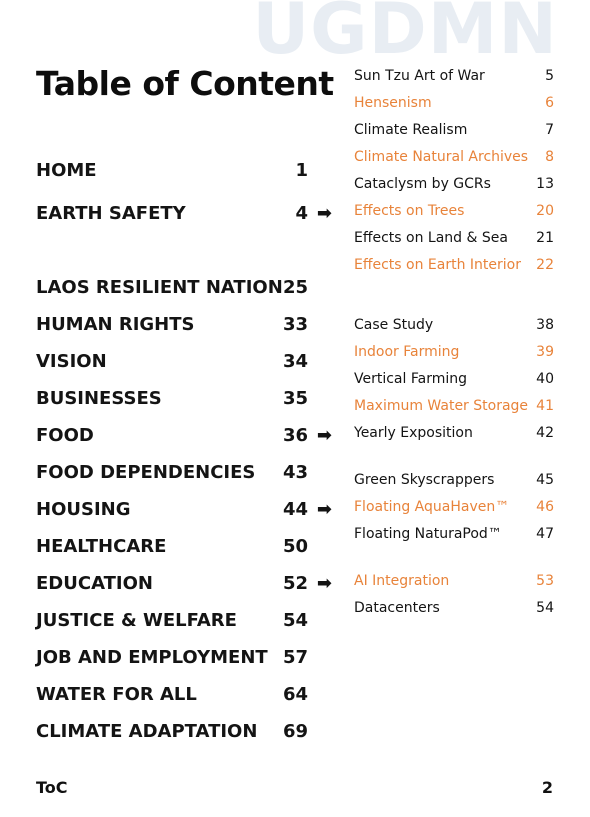 Image resolution: width=590 pixels, height=817 pixels. I want to click on toc-entry-healthcare: HEALTHCARE 50, so click(184, 548).